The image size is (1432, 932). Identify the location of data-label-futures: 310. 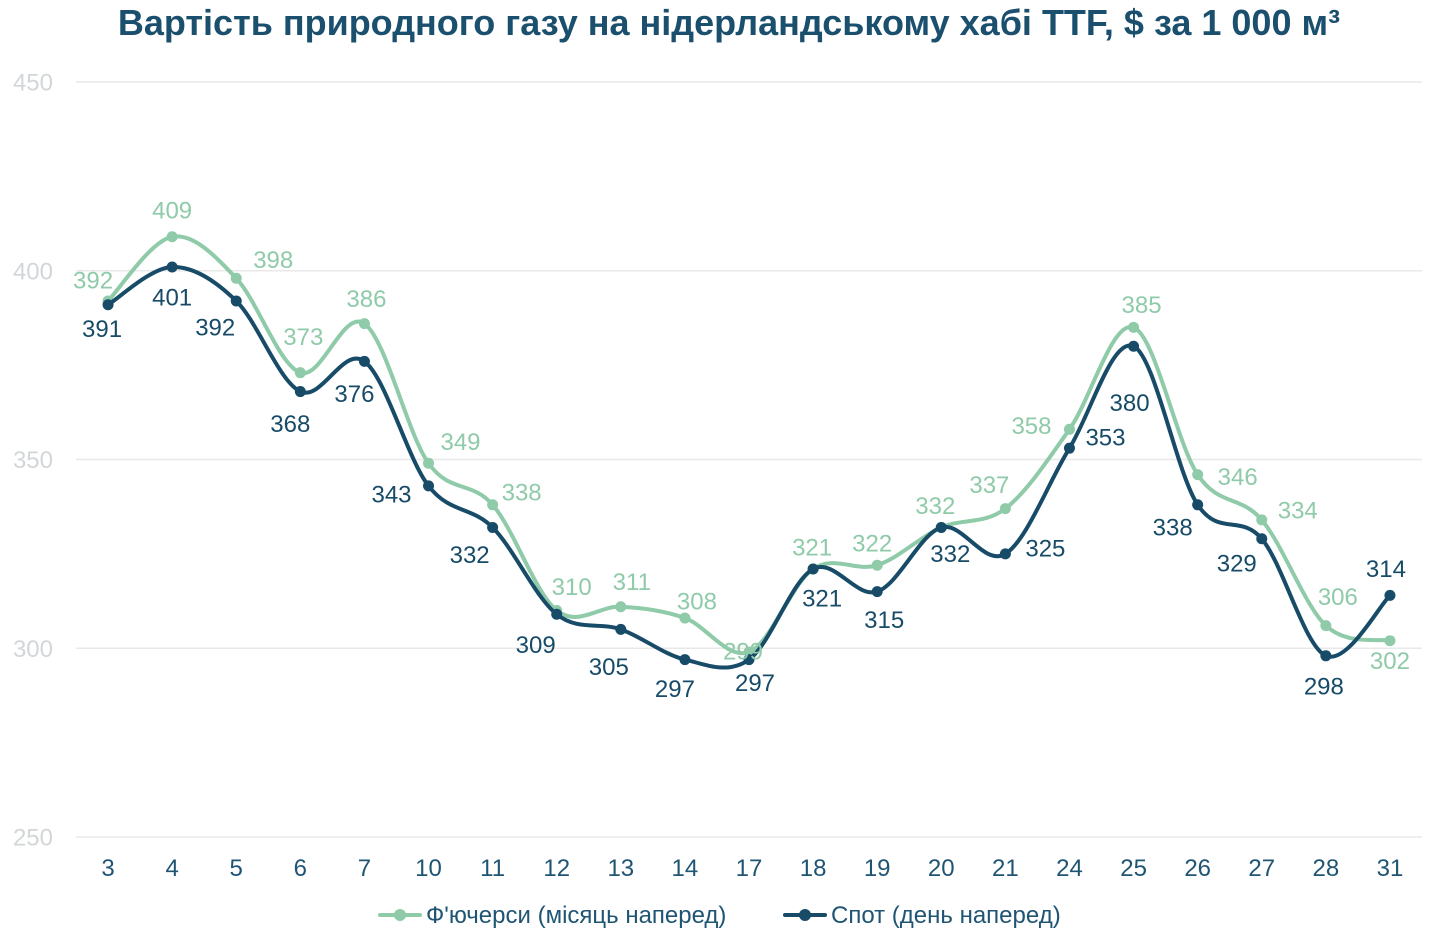
(572, 587).